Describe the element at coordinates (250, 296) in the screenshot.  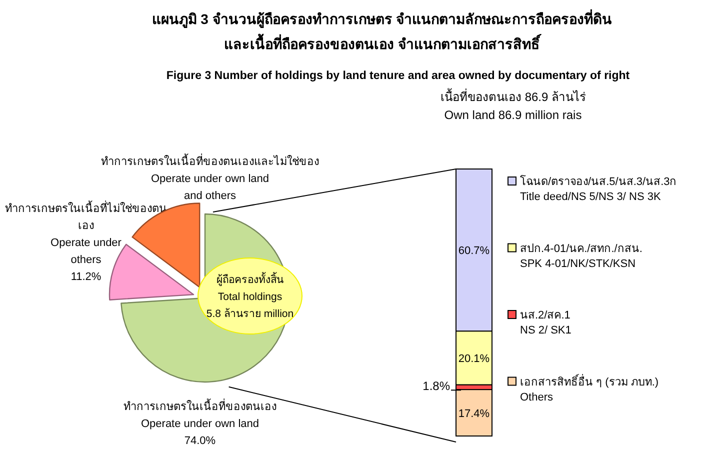
I see `text: ผู้ถือครองทั้งสิ้น Total holdings 5.8 ล้านราย million` at that location.